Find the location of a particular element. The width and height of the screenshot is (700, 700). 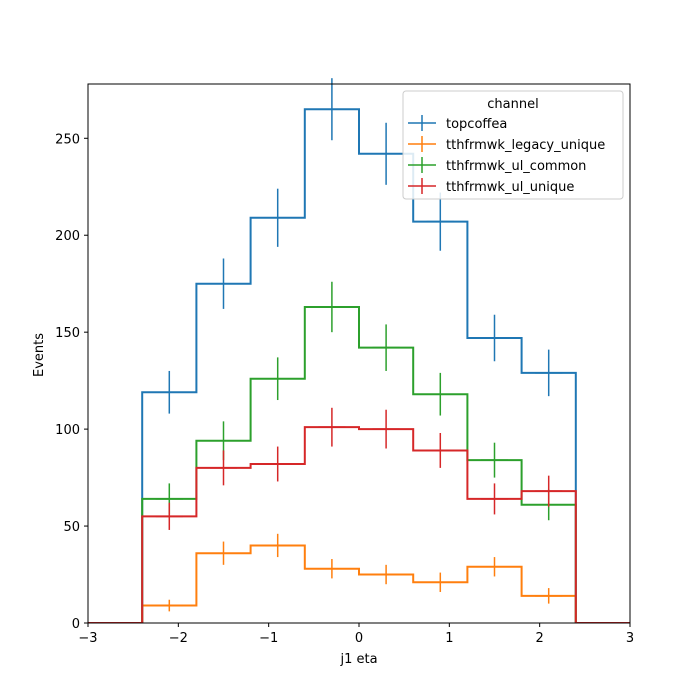

y-tick-label: 200 is located at coordinates (67, 236).